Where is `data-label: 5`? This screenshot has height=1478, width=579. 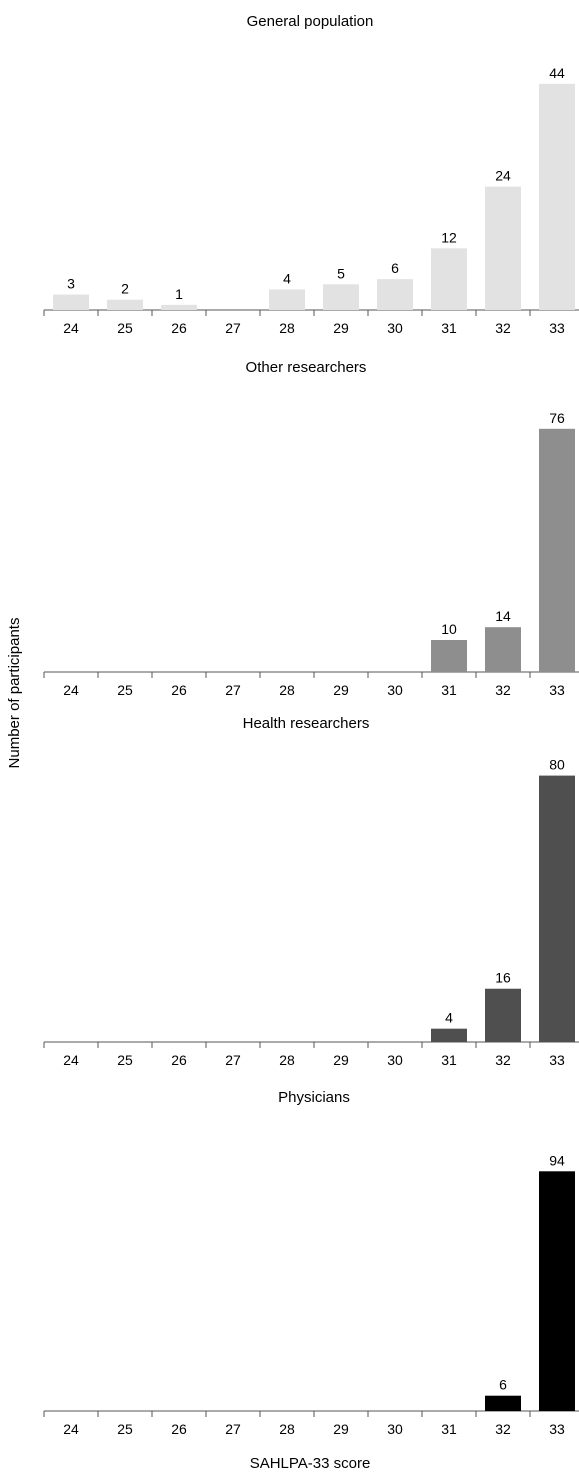
data-label: 5 is located at coordinates (341, 273).